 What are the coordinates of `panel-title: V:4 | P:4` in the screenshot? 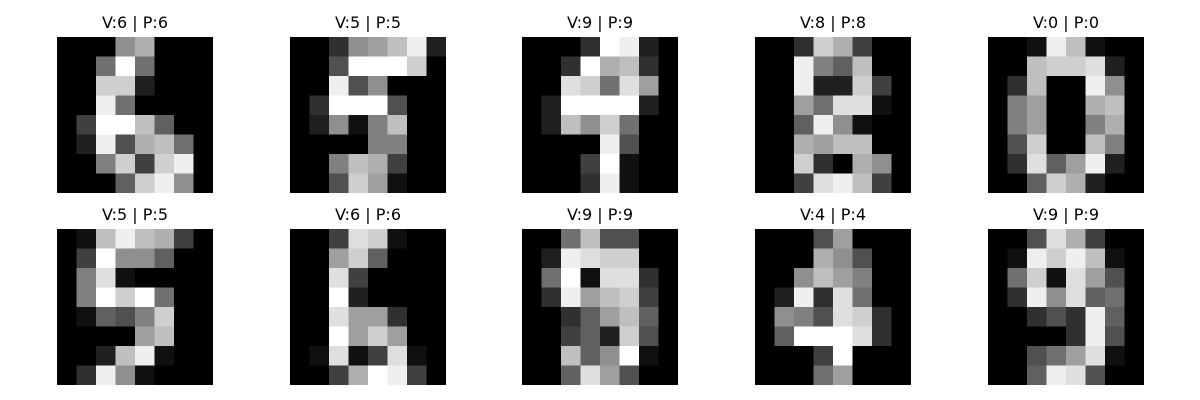 It's located at (833, 214).